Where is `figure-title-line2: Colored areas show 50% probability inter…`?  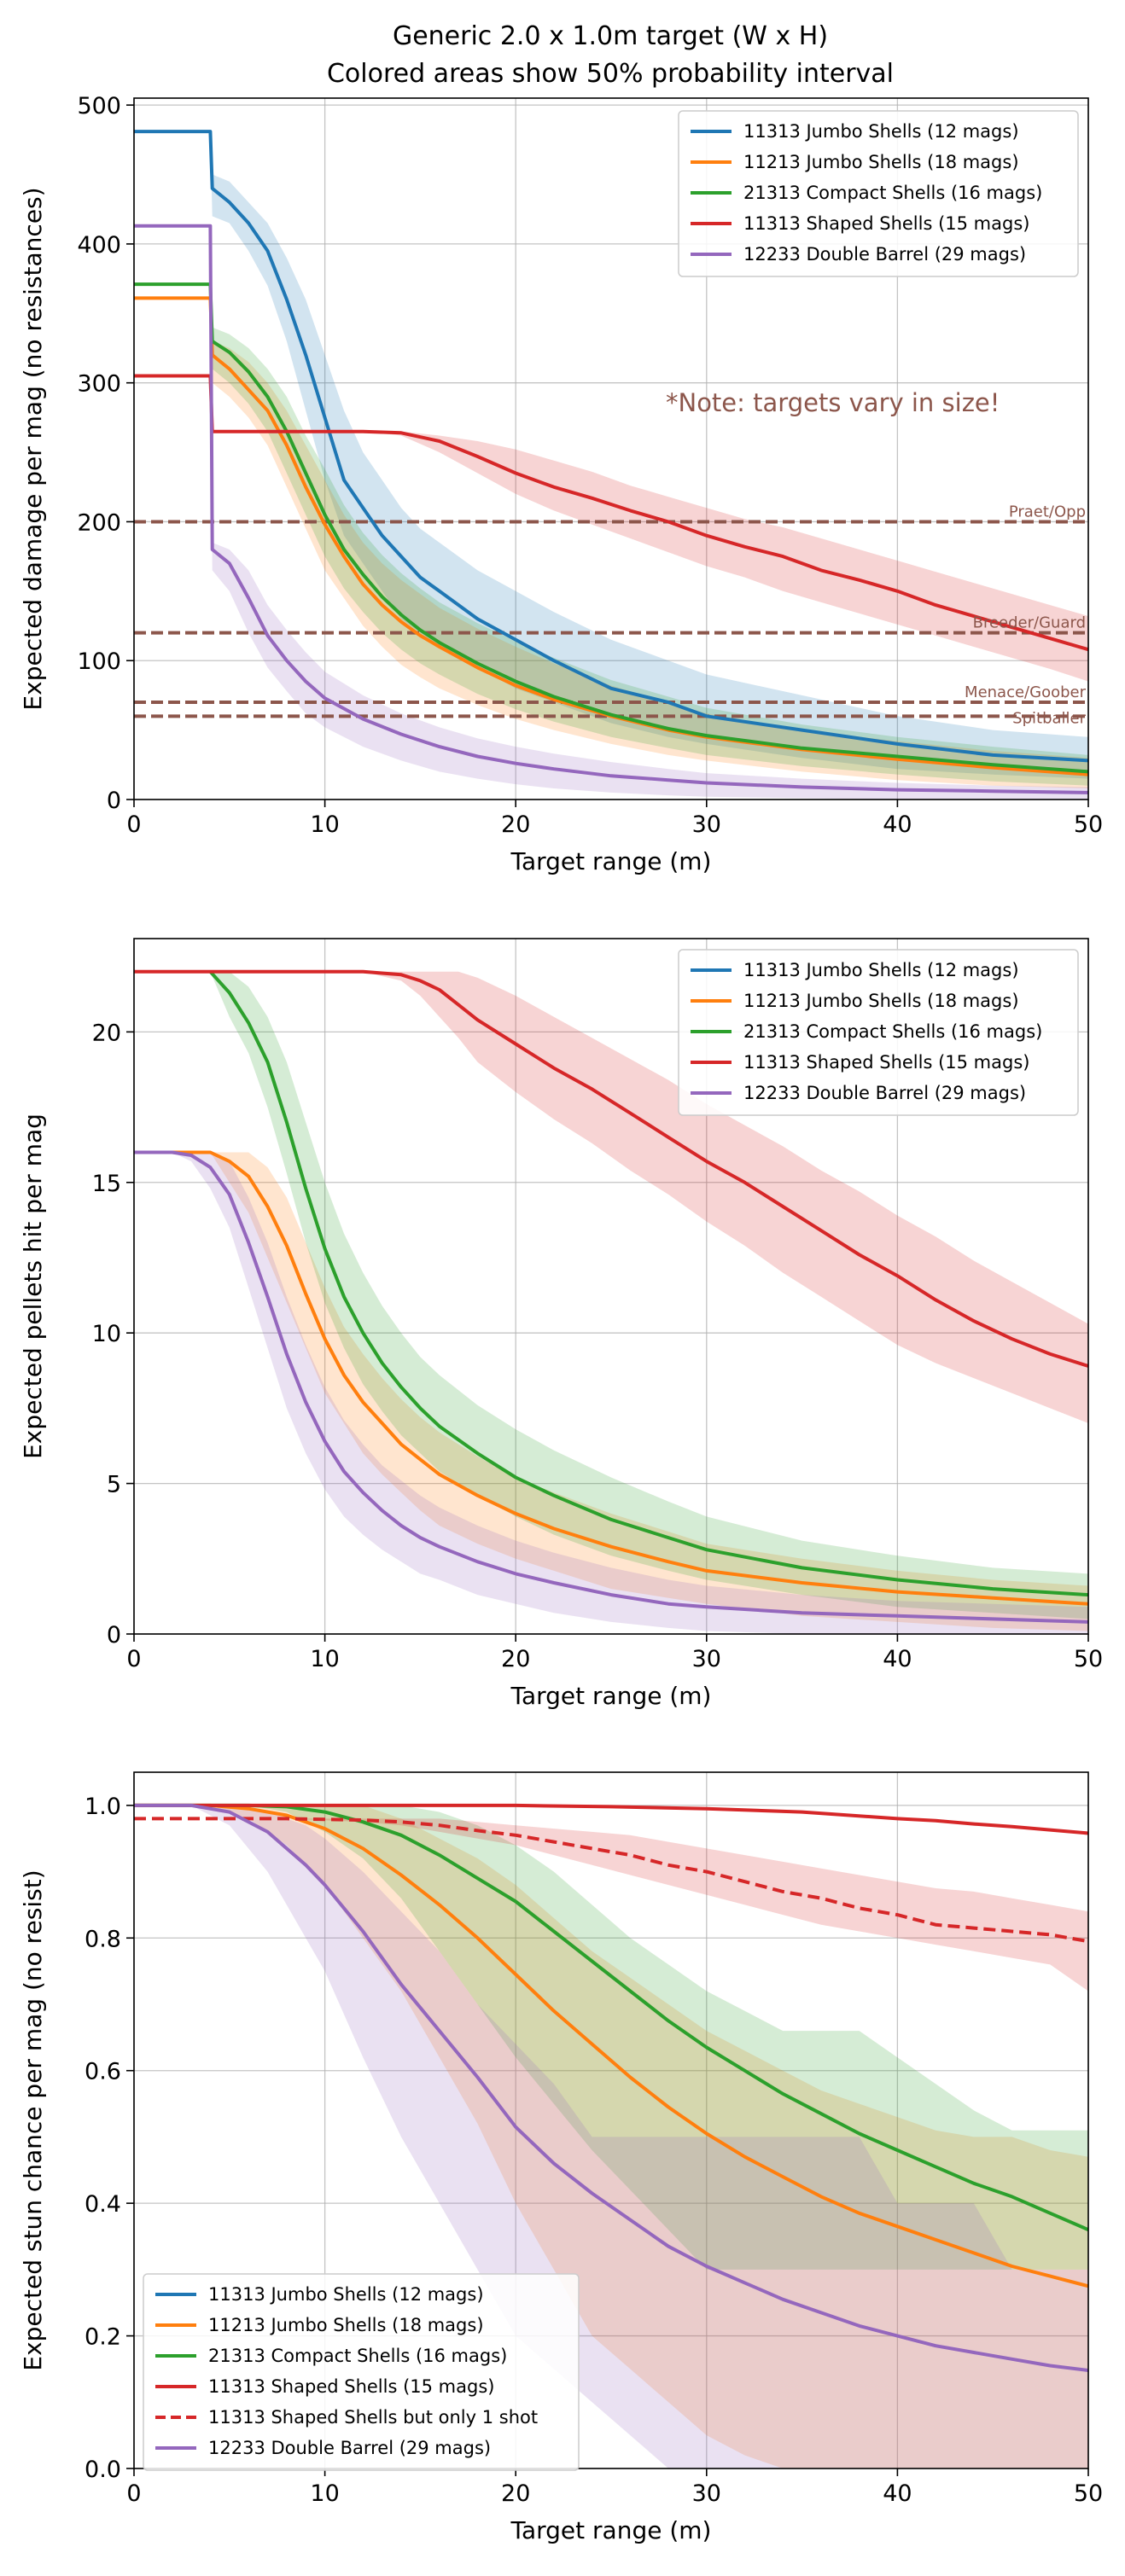
figure-title-line2: Colored areas show 50% probability inter… is located at coordinates (610, 74).